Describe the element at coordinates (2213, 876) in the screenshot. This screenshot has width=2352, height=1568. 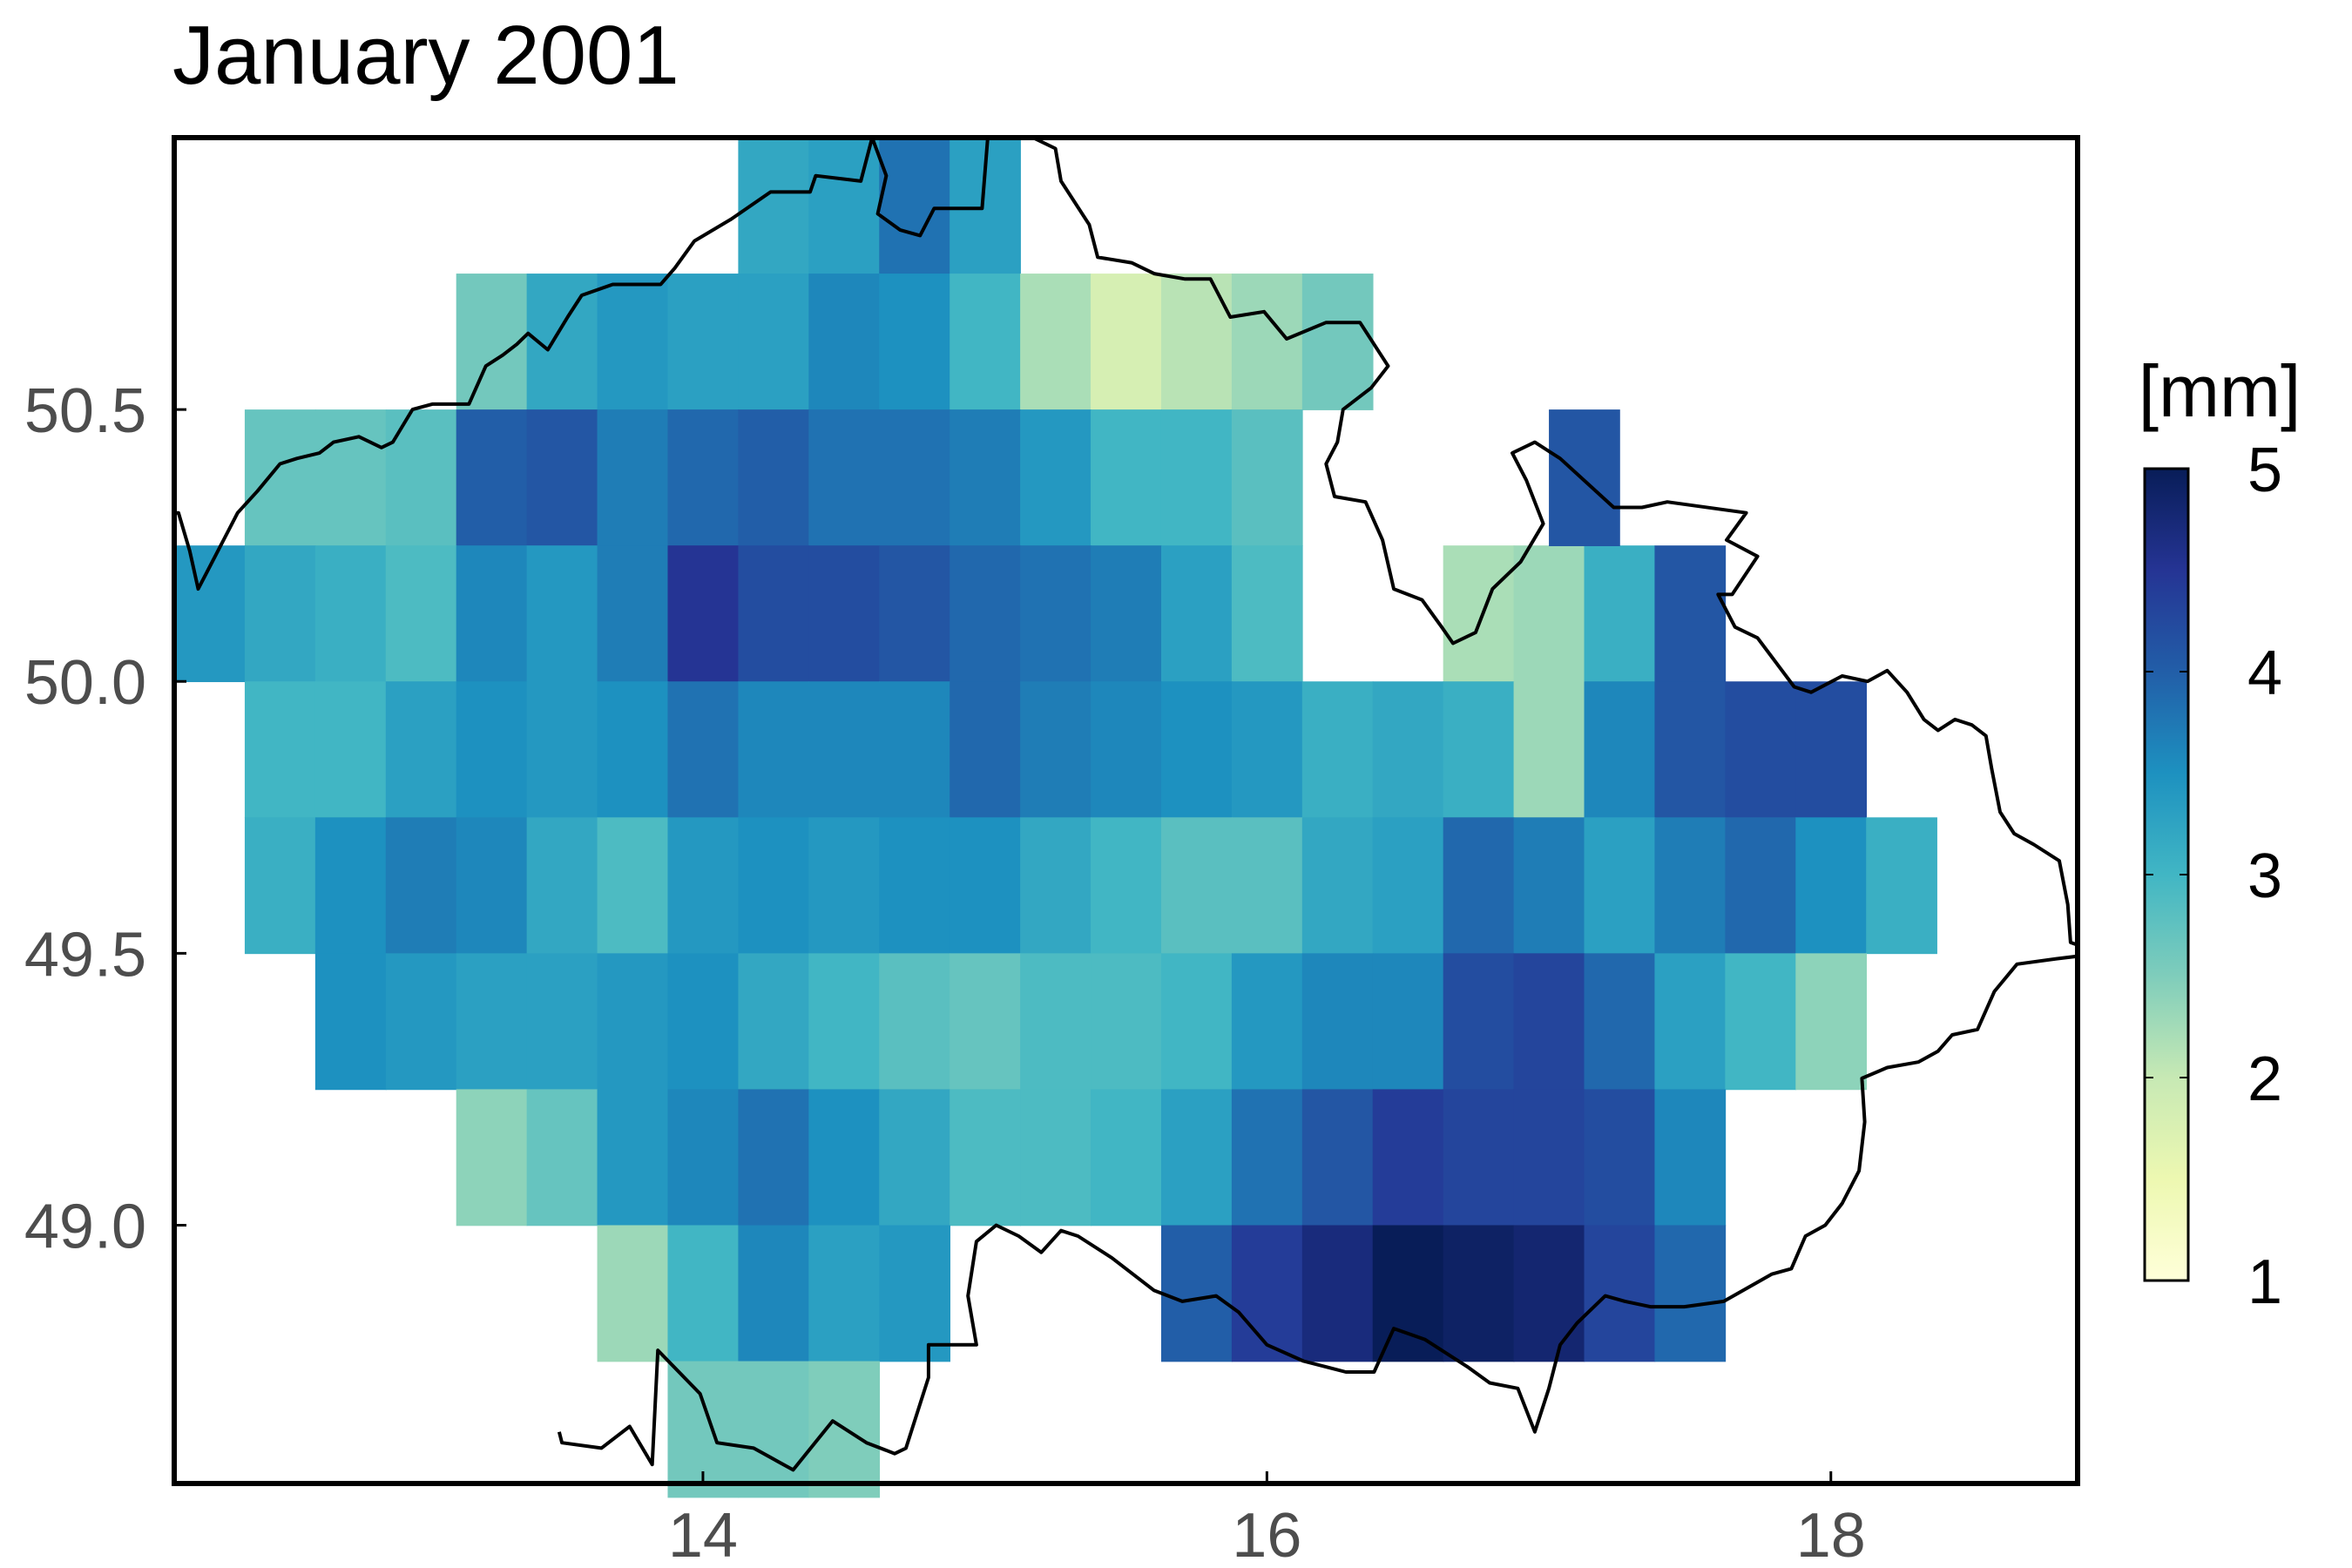
I see `colorbar-ticks: 1 2 3 4 5` at that location.